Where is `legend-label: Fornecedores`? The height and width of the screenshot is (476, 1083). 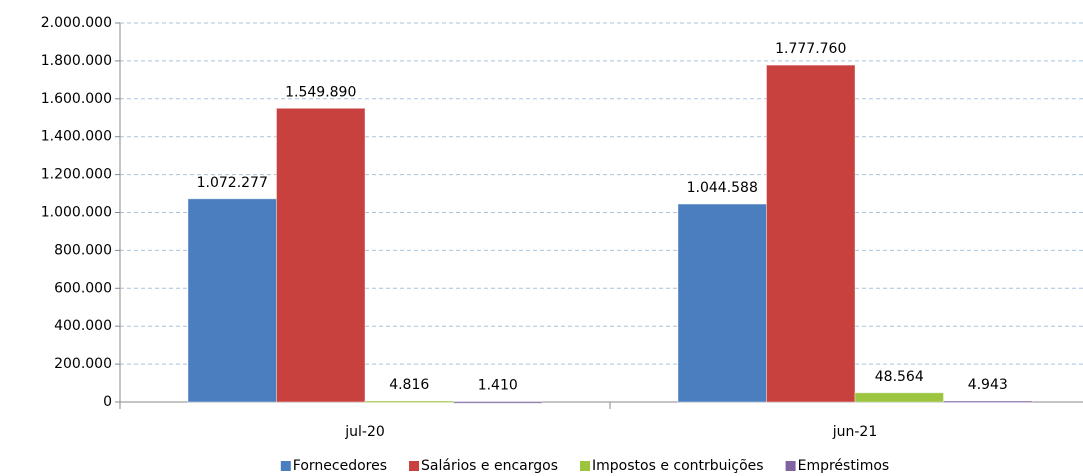 legend-label: Fornecedores is located at coordinates (340, 466).